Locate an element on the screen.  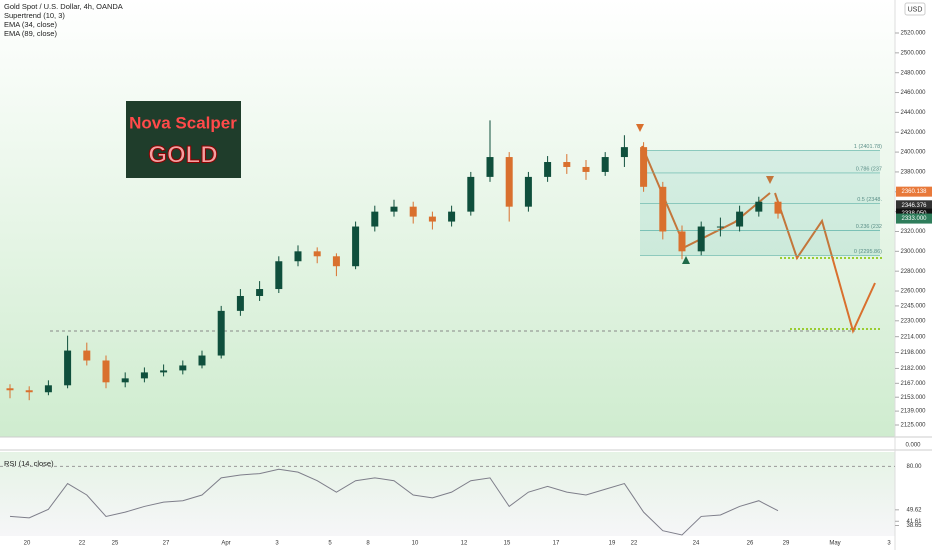
indicator: Supertrend (10, 3) is located at coordinates (34, 15).